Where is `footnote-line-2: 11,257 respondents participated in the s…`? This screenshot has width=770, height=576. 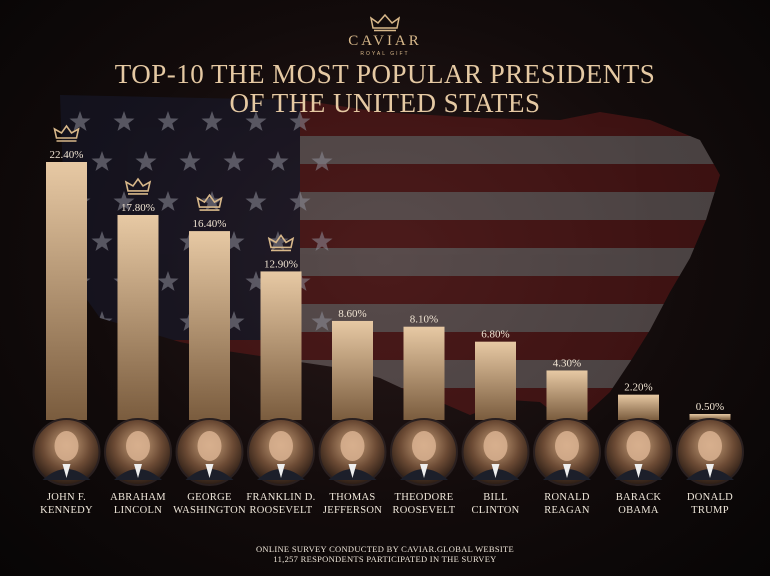 footnote-line-2: 11,257 respondents participated in the s… is located at coordinates (385, 559).